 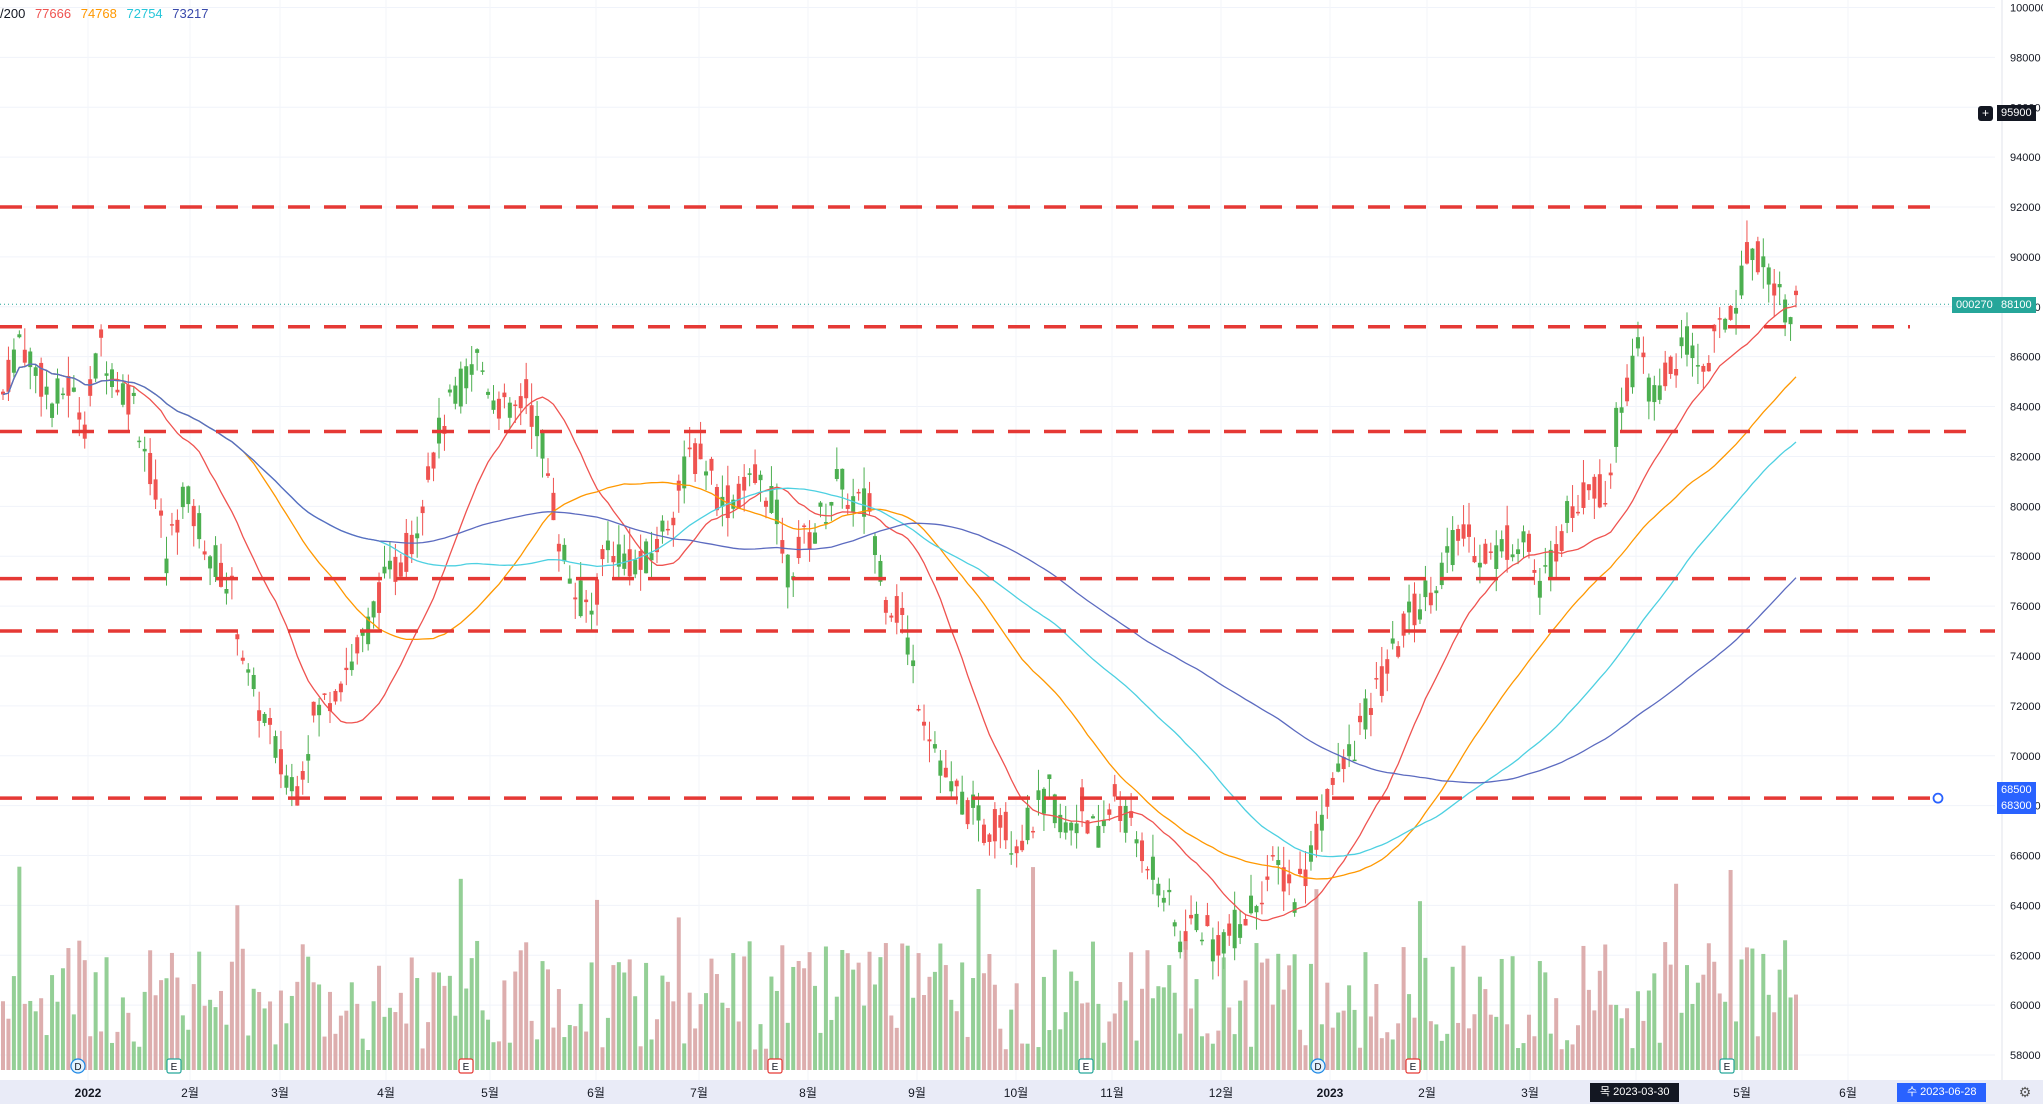 I want to click on event-marker-label: D, so click(x=77, y=1067).